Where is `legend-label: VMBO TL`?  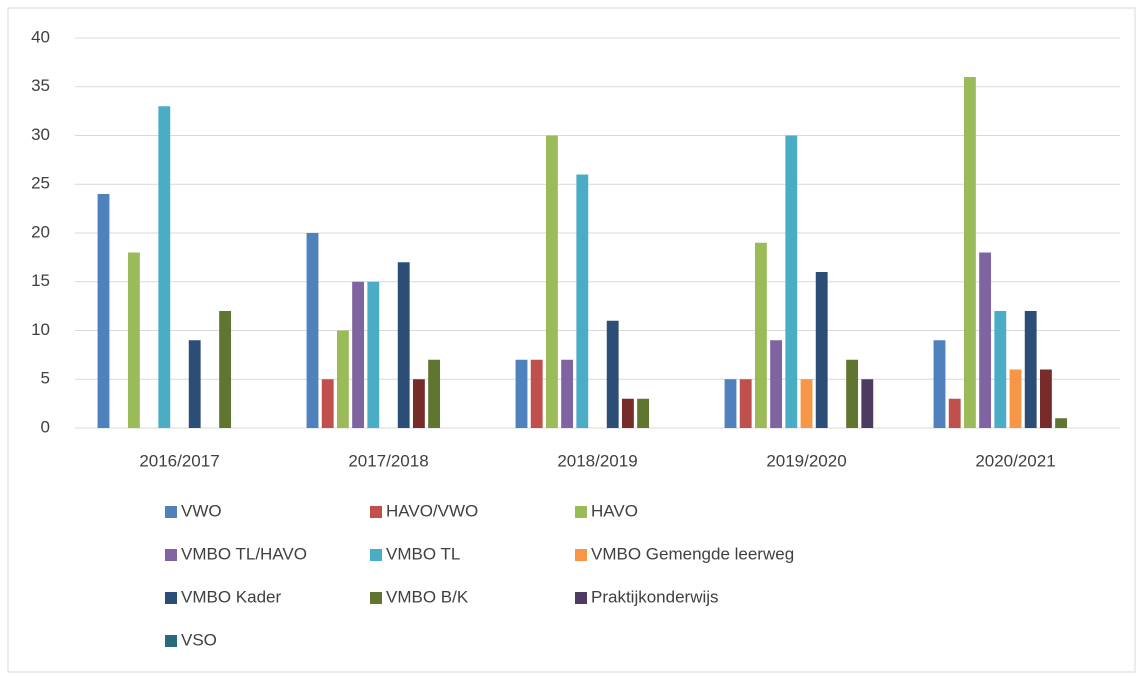 legend-label: VMBO TL is located at coordinates (423, 553).